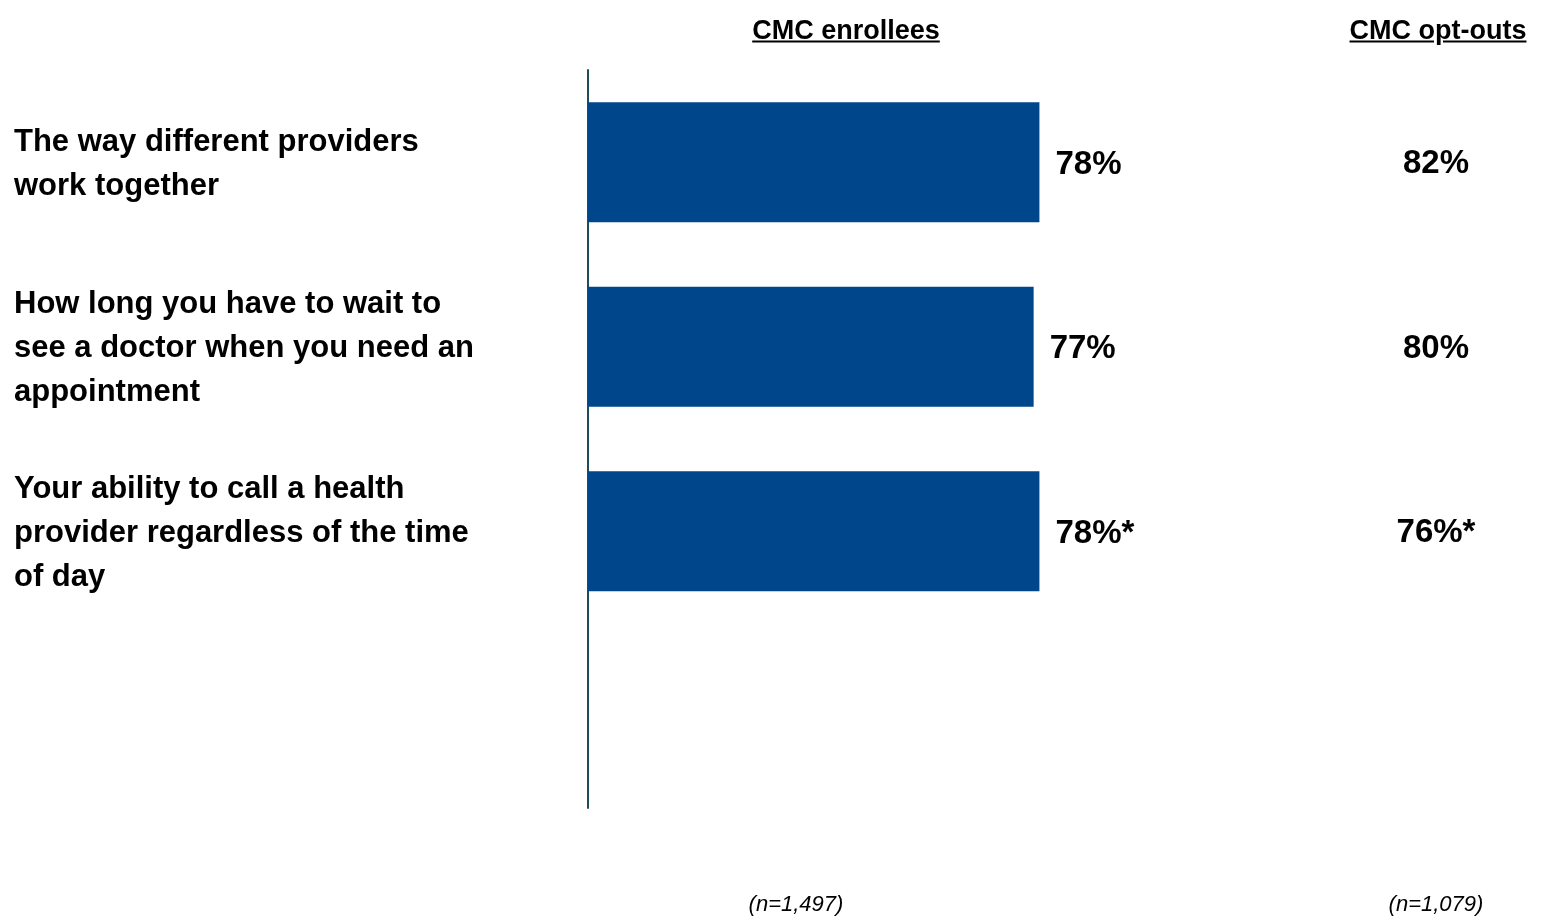 The image size is (1550, 919). Describe the element at coordinates (1438, 30) in the screenshot. I see `text: CMC opt-outs` at that location.